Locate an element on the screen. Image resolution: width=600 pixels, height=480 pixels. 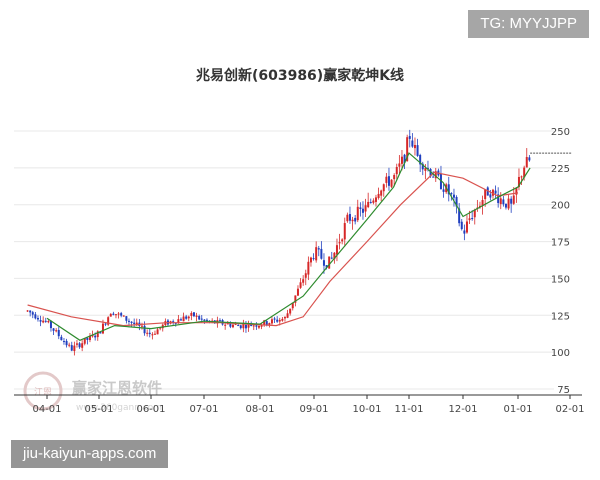
x-tick-label: 06-01 is located at coordinates (150, 409).